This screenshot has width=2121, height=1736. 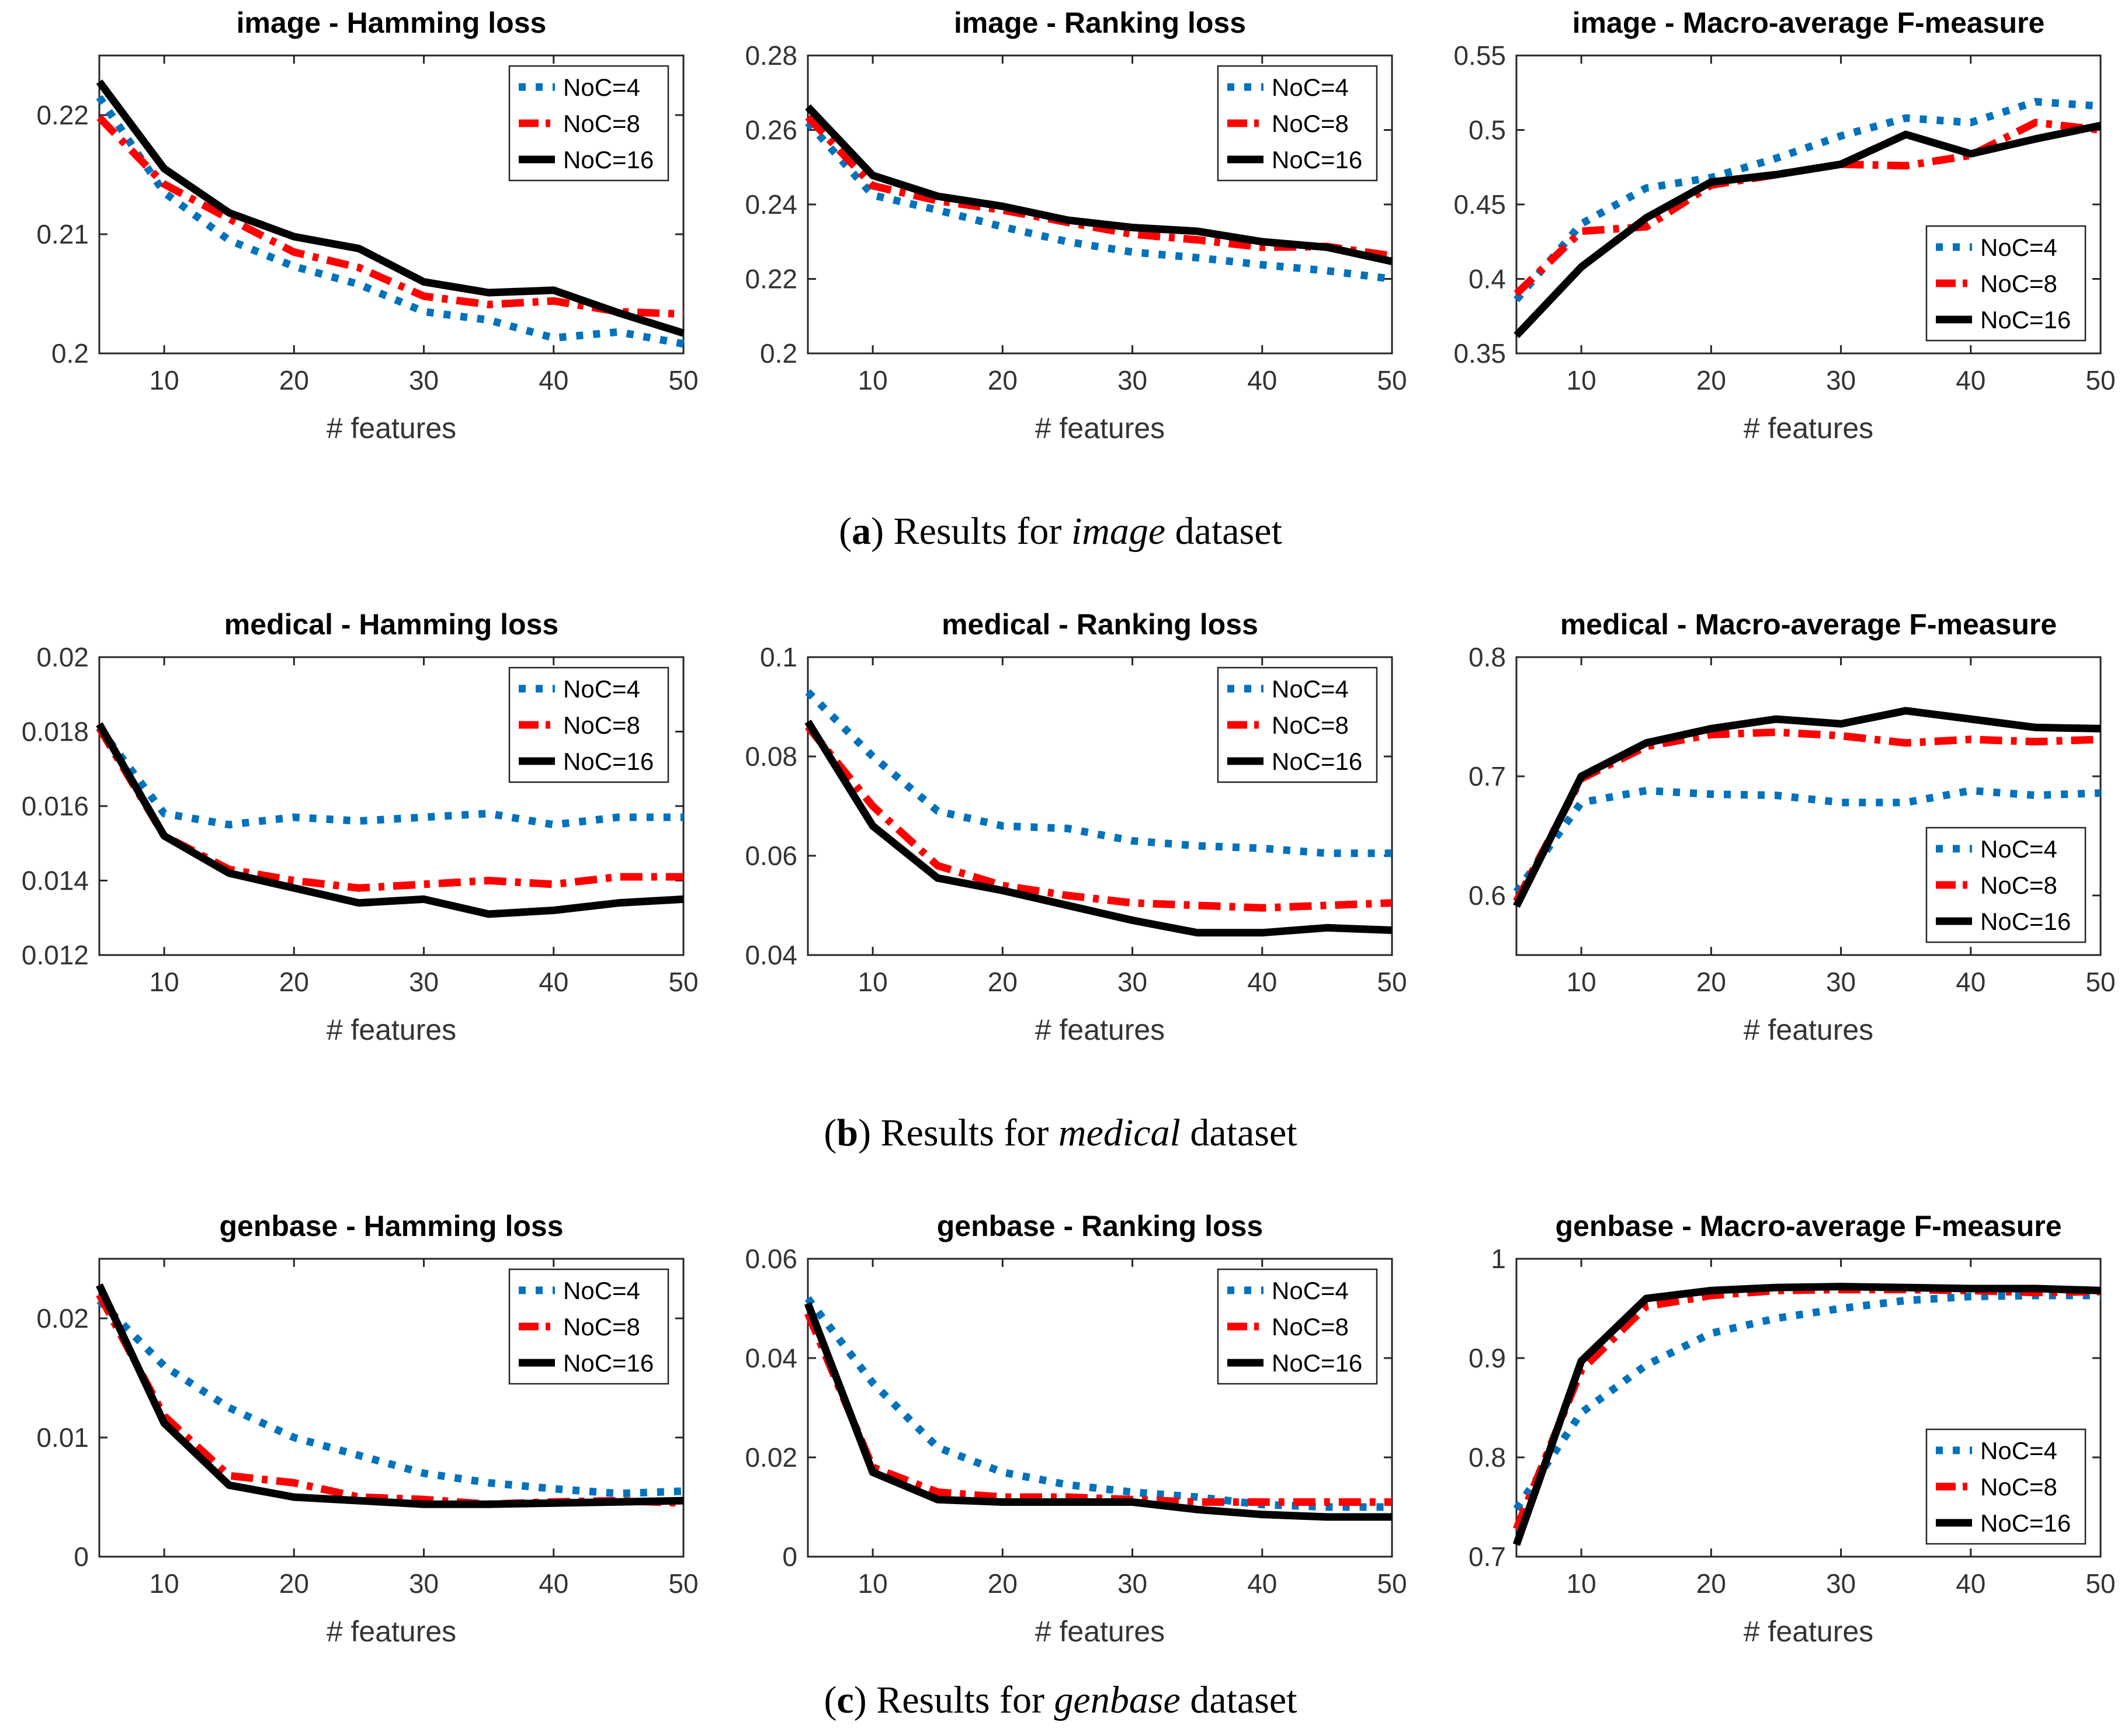 What do you see at coordinates (1310, 689) in the screenshot?
I see `medical-ranking-loss-legend-label-noc-4: NoC=4` at bounding box center [1310, 689].